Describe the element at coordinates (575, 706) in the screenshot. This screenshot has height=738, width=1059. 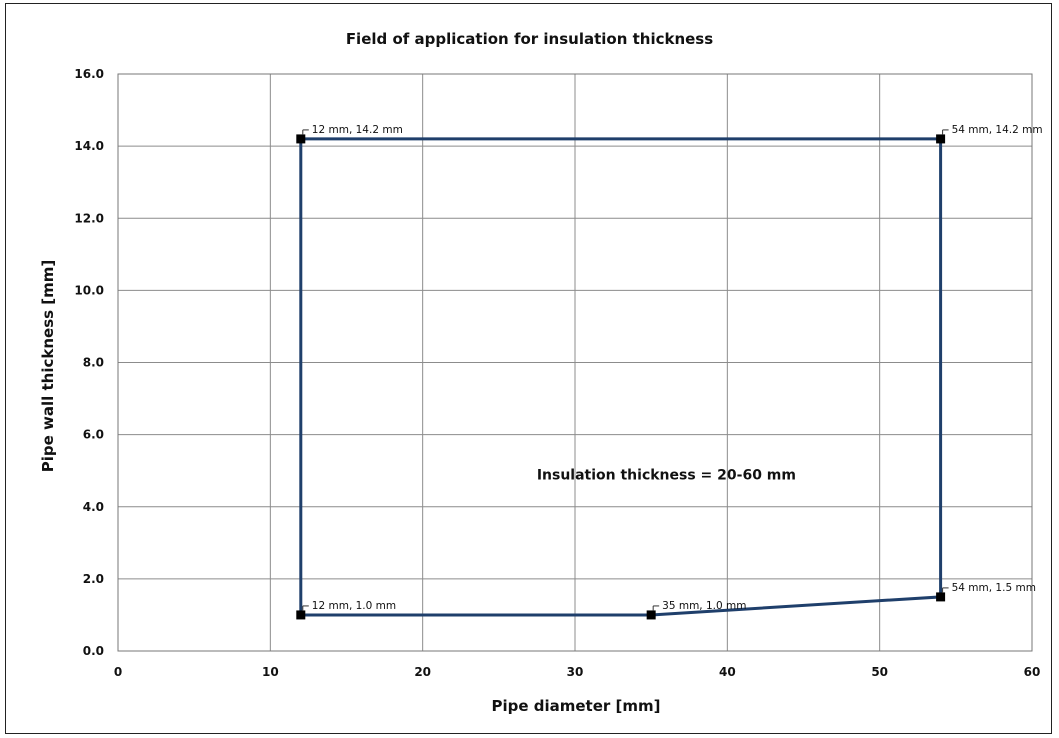
I see `x-axis-label: Pipe diameter [mm]` at that location.